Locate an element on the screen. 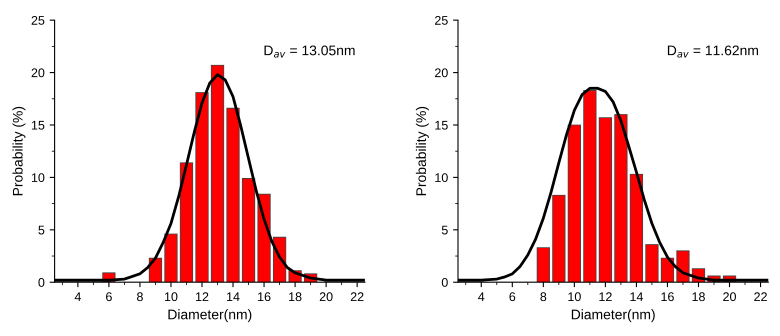  annotation: D$_{av}$ = 13.05nm is located at coordinates (309, 51).